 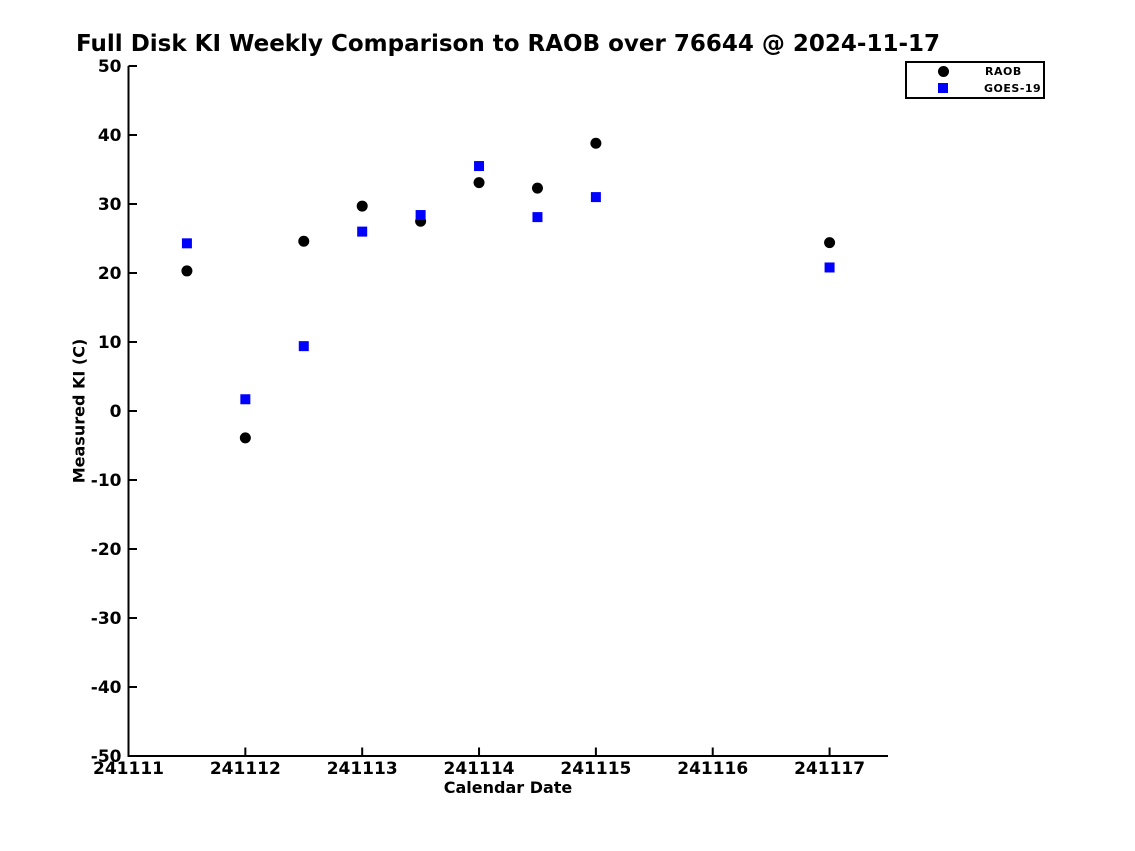 What do you see at coordinates (245, 769) in the screenshot?
I see `x-tick-label: 241112` at bounding box center [245, 769].